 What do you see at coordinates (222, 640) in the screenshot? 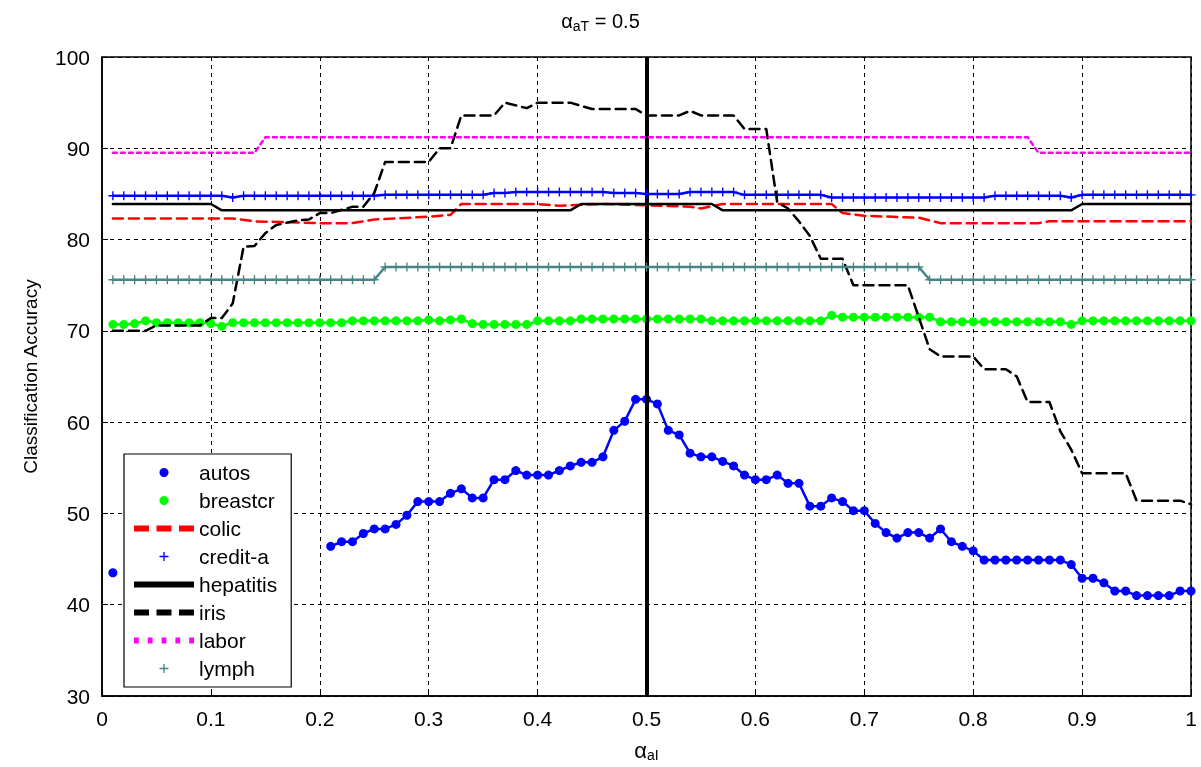
I see `legend-label: labor` at bounding box center [222, 640].